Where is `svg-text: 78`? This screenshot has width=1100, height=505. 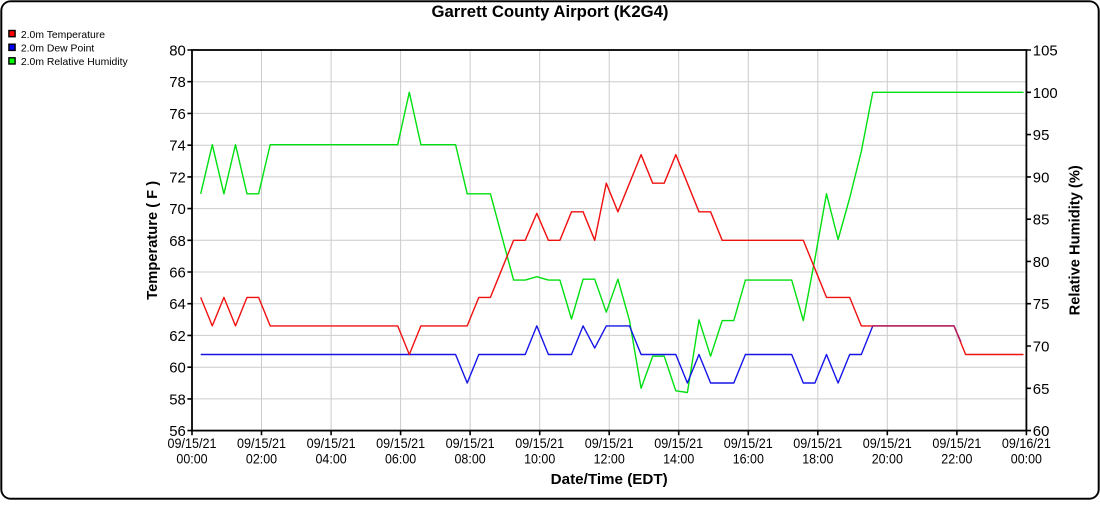
svg-text: 78 is located at coordinates (177, 83).